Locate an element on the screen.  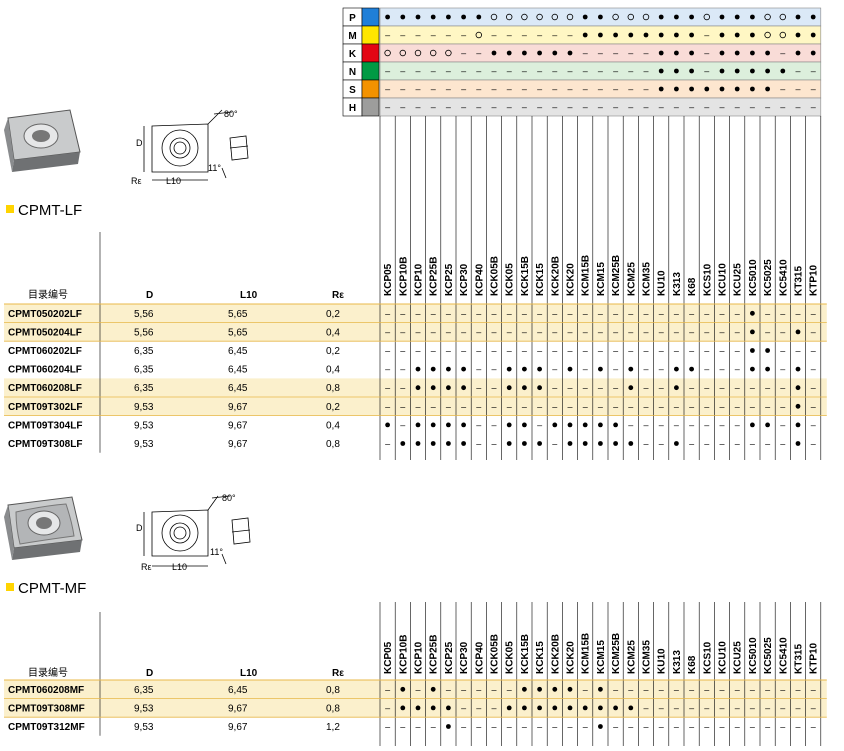
grade-name: K313 is located at coordinates (677, 284).